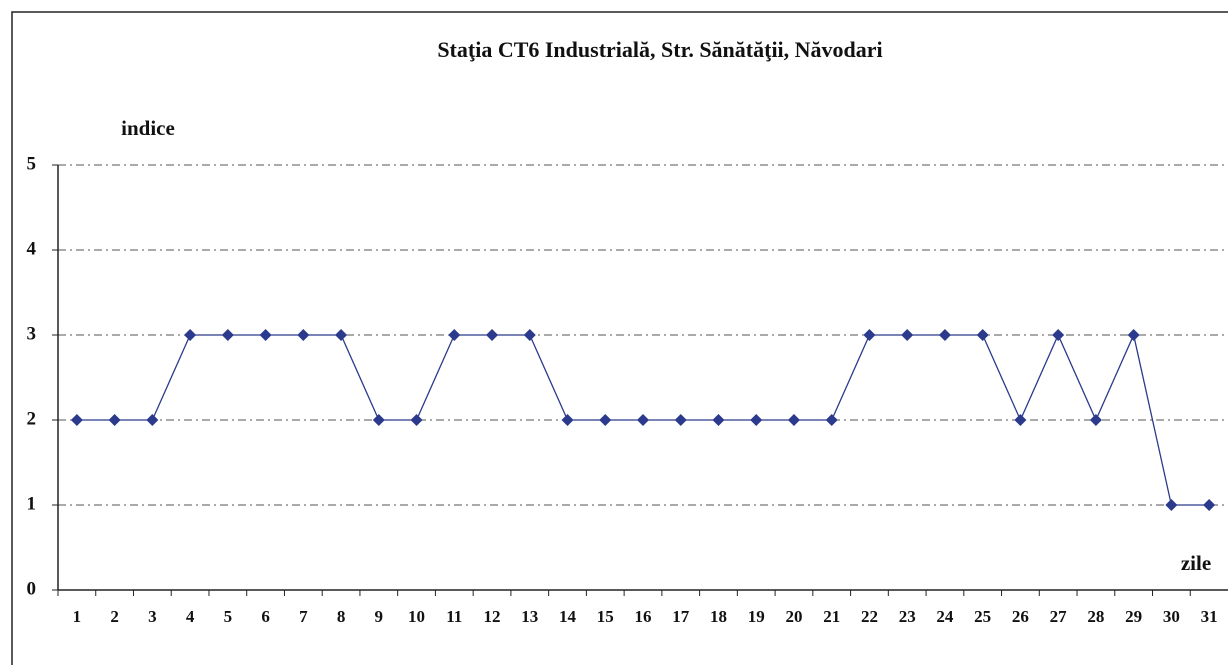 This screenshot has width=1228, height=665. I want to click on y-tick-label: 3, so click(32, 333).